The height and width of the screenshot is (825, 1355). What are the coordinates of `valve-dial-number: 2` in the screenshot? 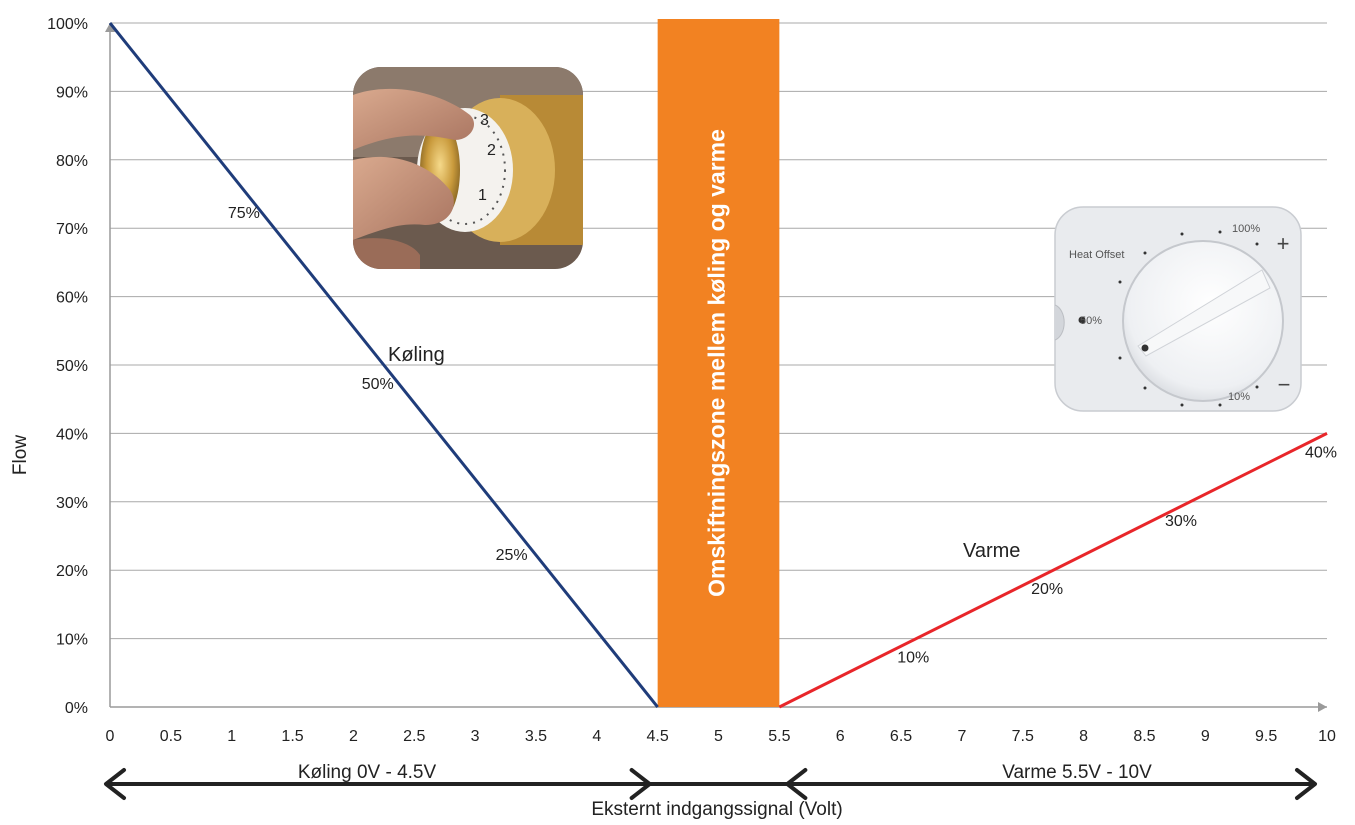 It's located at (491, 150).